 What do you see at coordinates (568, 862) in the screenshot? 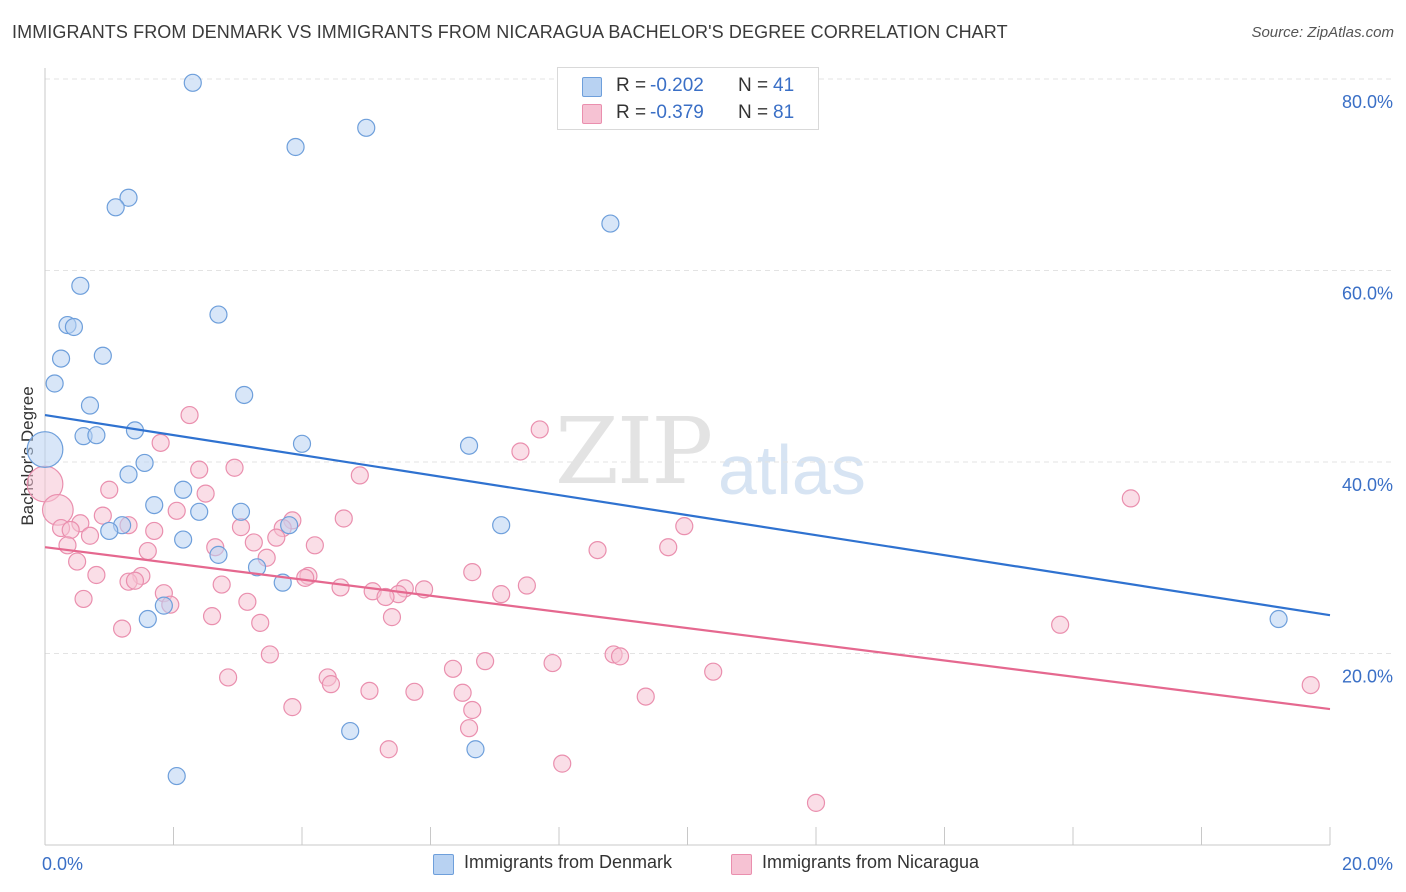
I see `bottom-legend-label-denmark: Immigrants from Denmark` at bounding box center [568, 862].